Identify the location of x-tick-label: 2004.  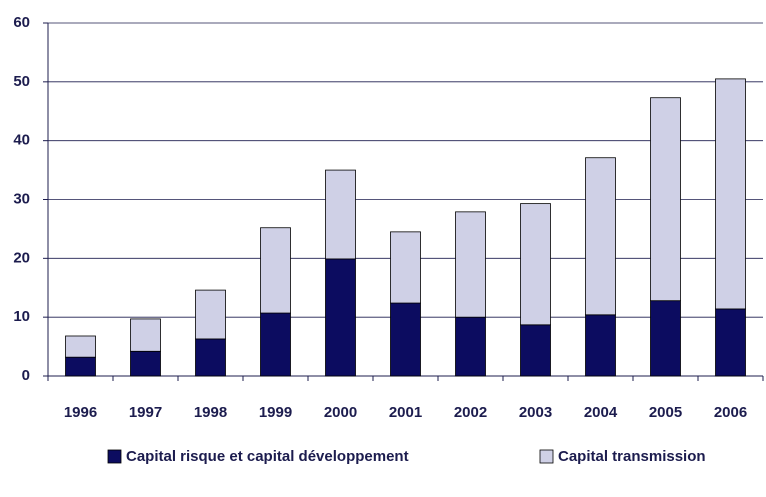
(601, 412).